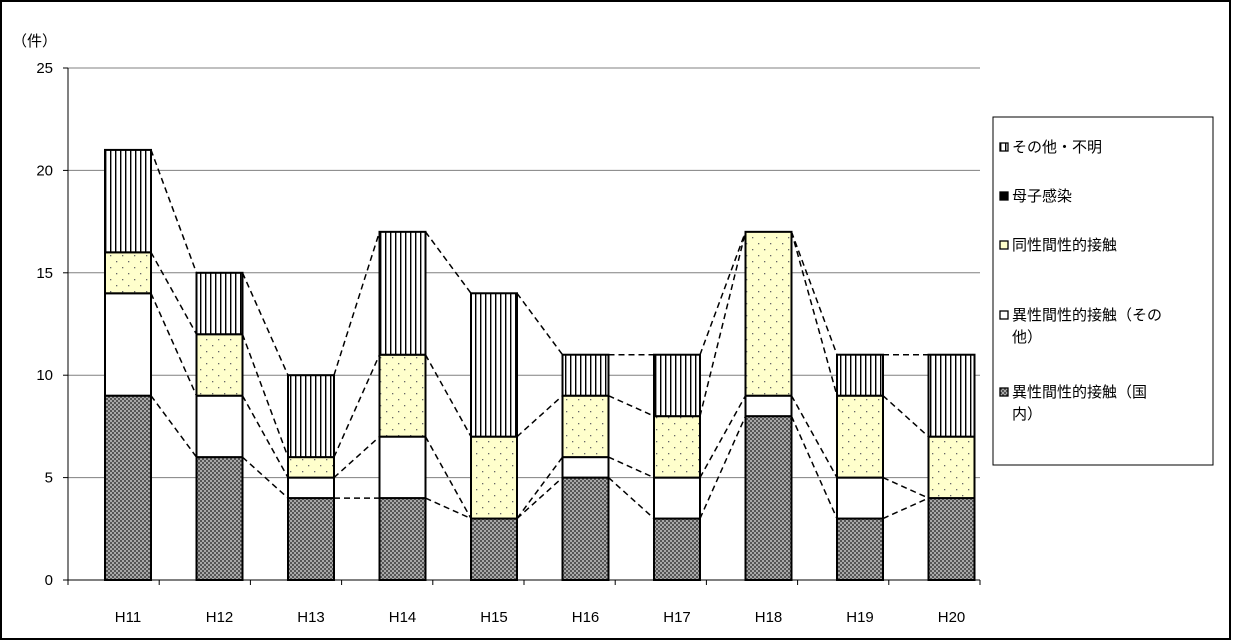 This screenshot has width=1234, height=640. Describe the element at coordinates (448, 262) in the screenshot. I see `connector-H14-vertical-lines` at that location.